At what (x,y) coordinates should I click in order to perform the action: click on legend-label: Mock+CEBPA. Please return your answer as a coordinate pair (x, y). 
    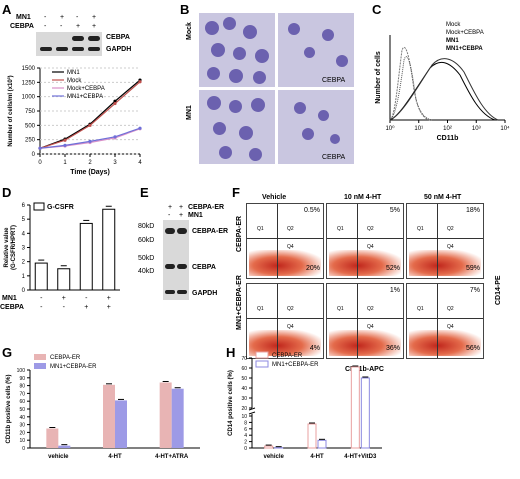
    Looking at the image, I should click on (86, 89).